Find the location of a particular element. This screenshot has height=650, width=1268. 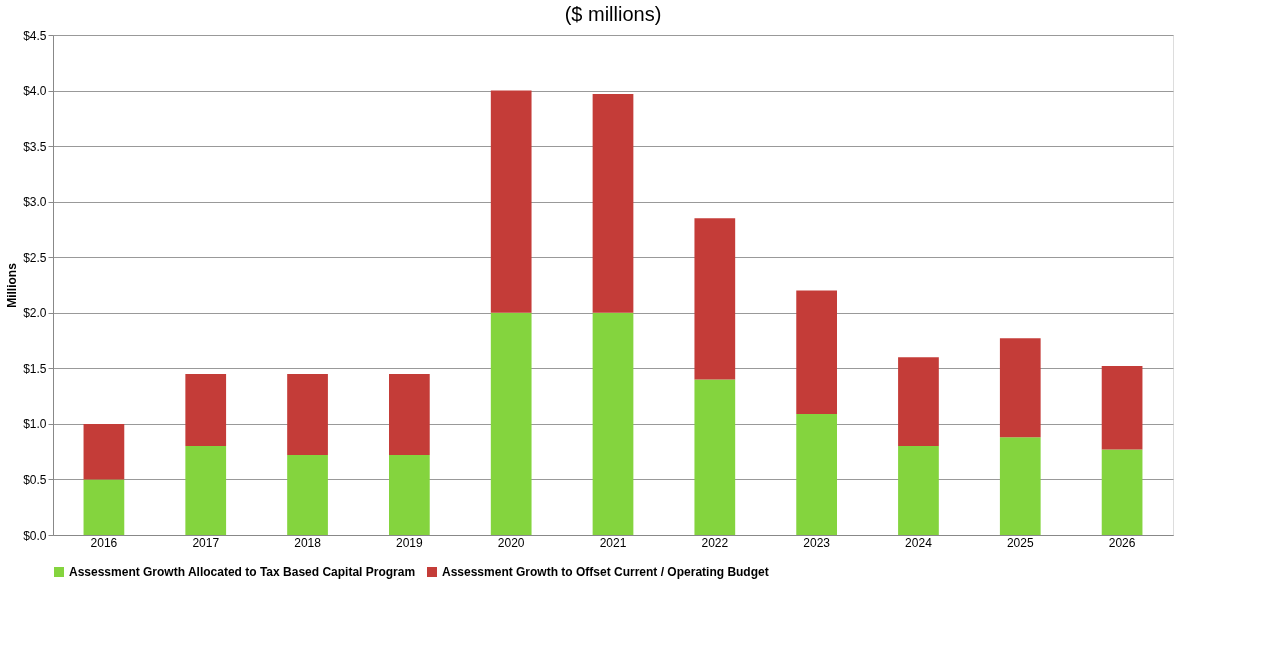

x-tick-label: 2023 is located at coordinates (817, 542).